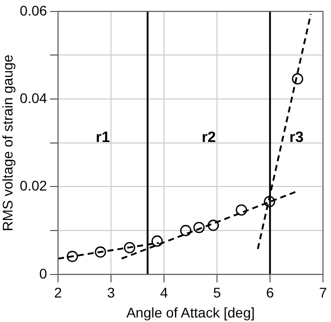  I want to click on x-tick-label: 5, so click(217, 292).